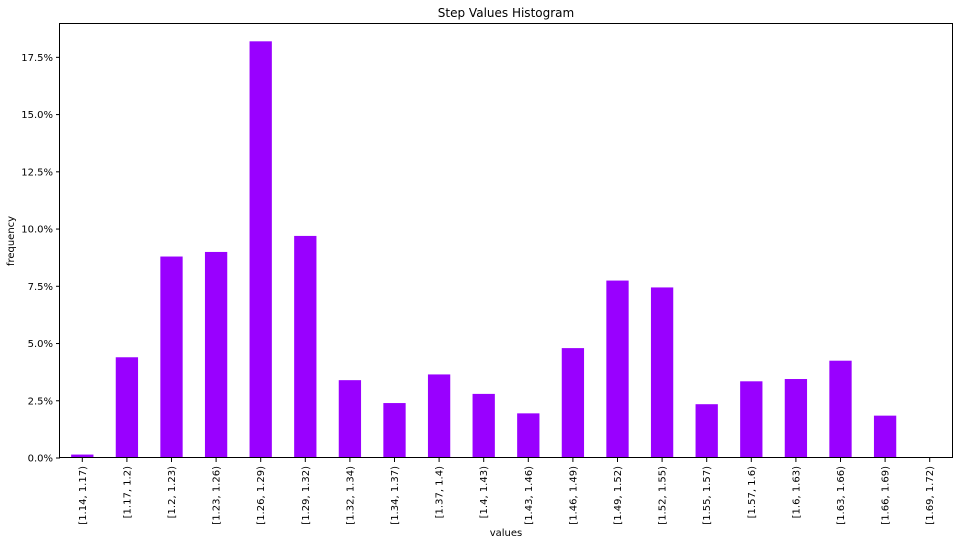  Describe the element at coordinates (37, 58) in the screenshot. I see `y-tick-label: 17.5%` at that location.